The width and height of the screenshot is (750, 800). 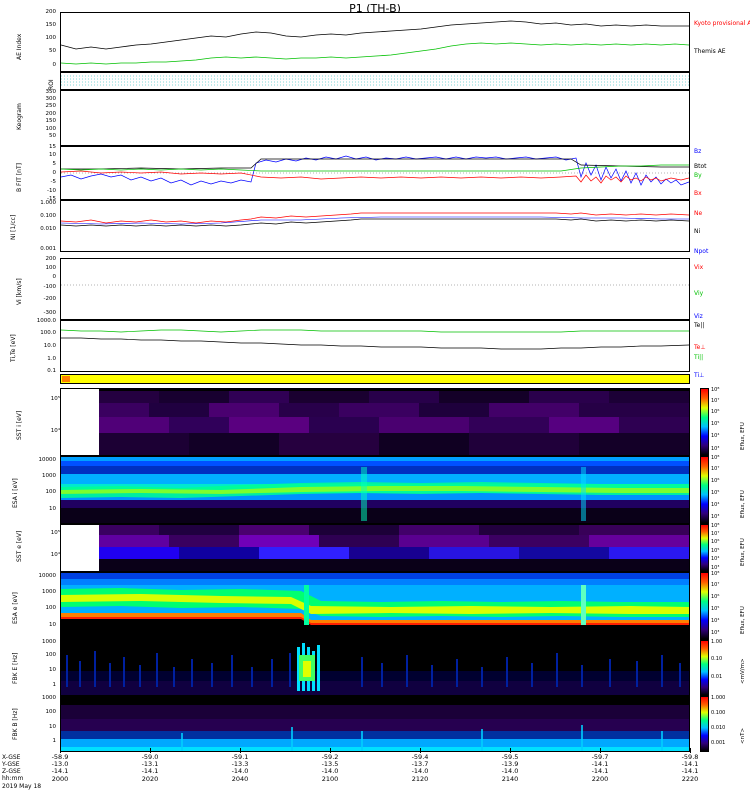 I want to click on cb-esa-ion-label: Eflux, EFU, so click(x=743, y=504).